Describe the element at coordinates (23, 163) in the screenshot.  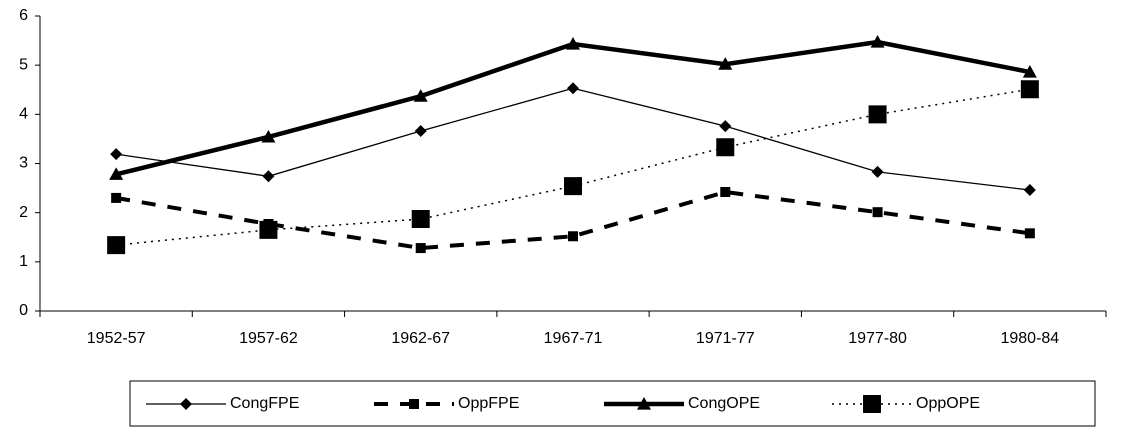
I see `y-tick-label: 3` at that location.